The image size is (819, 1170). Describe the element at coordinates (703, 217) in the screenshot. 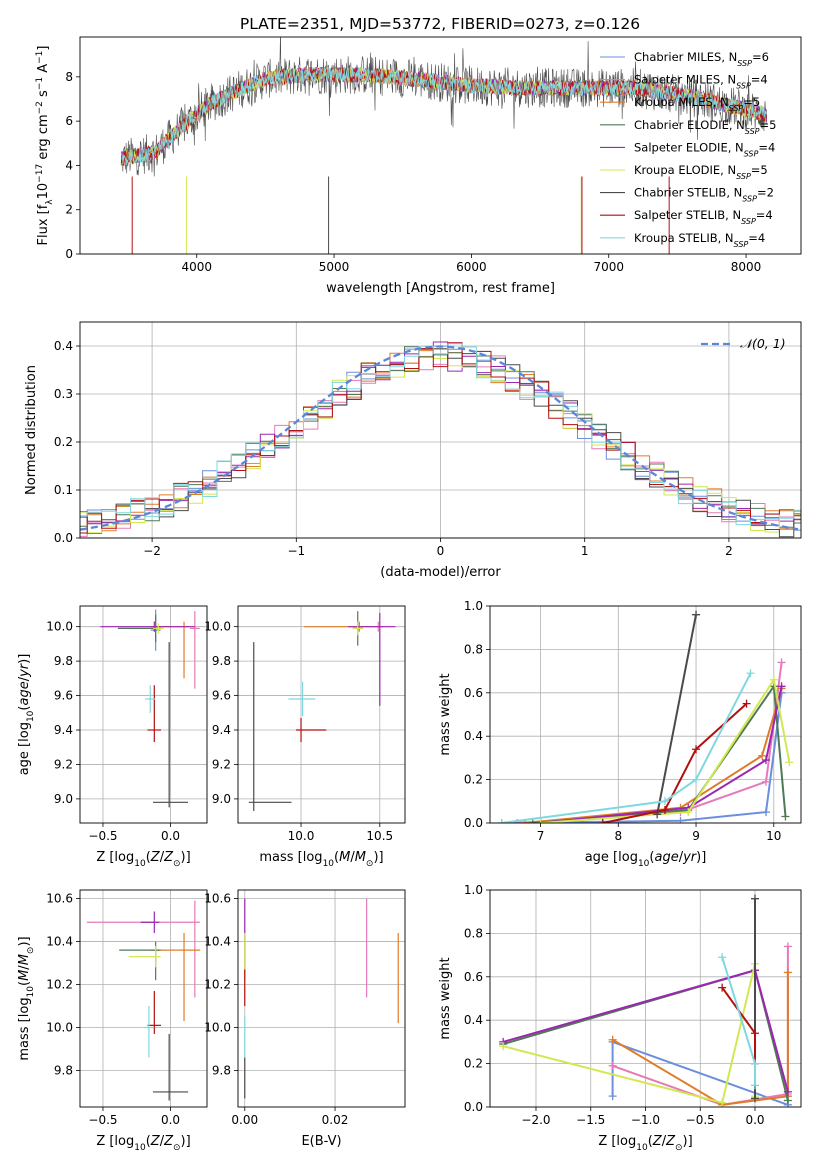

I see `legend-label: Salpeter STELIB, NSSP=4` at that location.